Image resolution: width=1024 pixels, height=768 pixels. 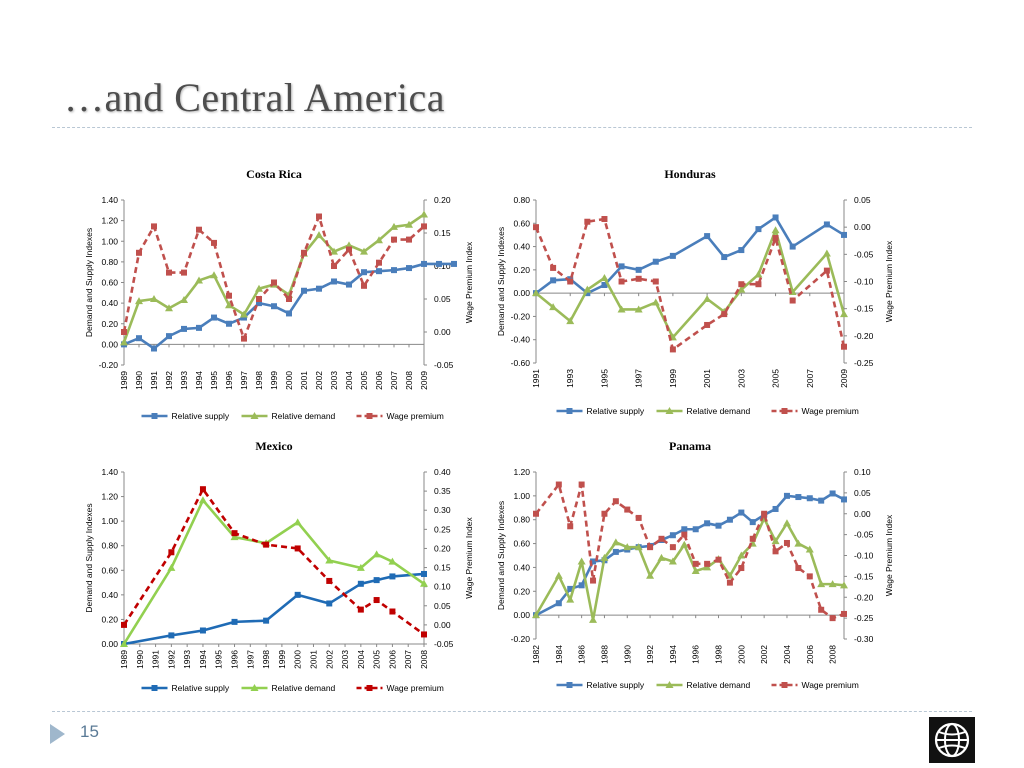 What do you see at coordinates (203, 659) in the screenshot?
I see `x-tick-label: 1994` at bounding box center [203, 659].